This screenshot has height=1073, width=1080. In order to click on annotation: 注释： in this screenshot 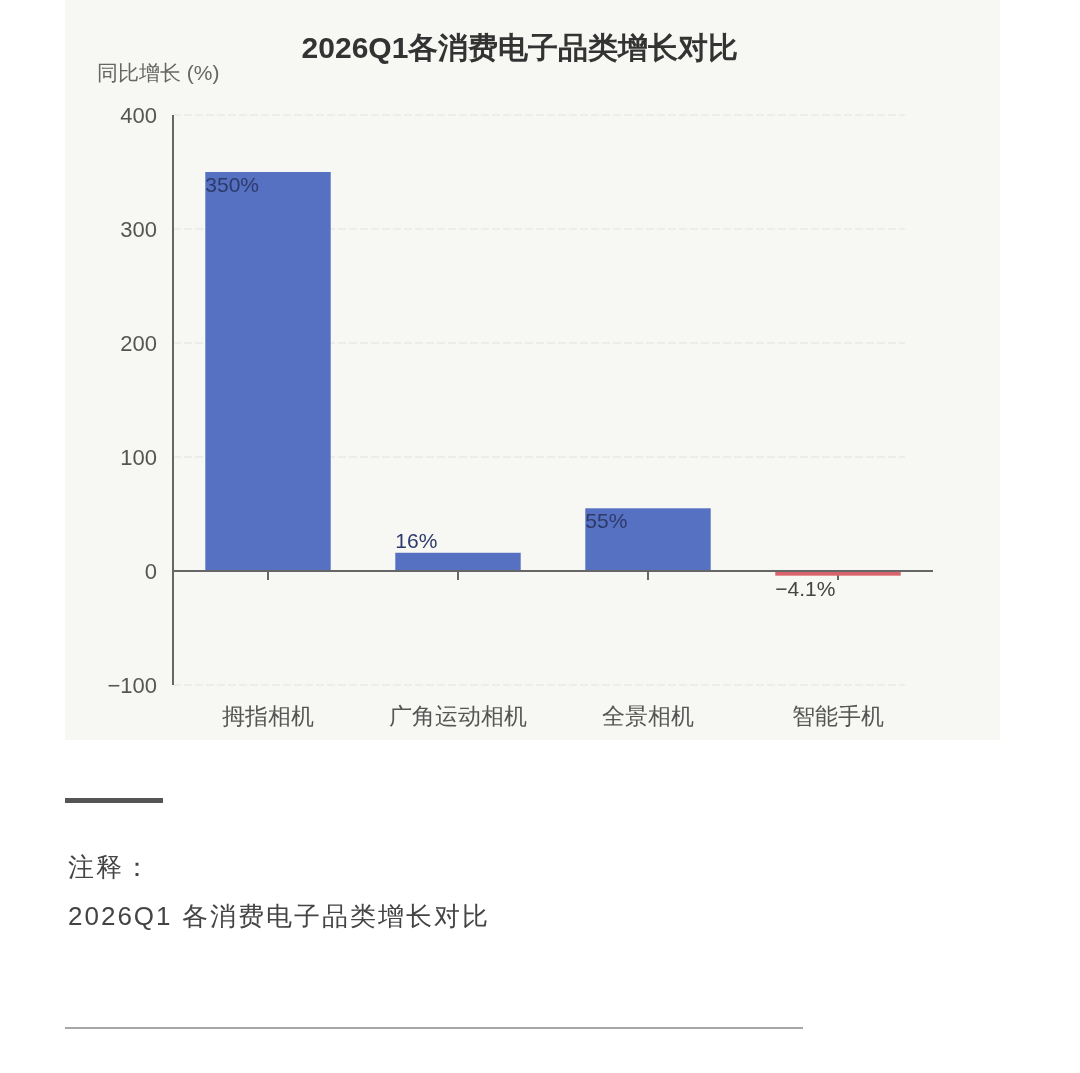, I will do `click(110, 867)`.